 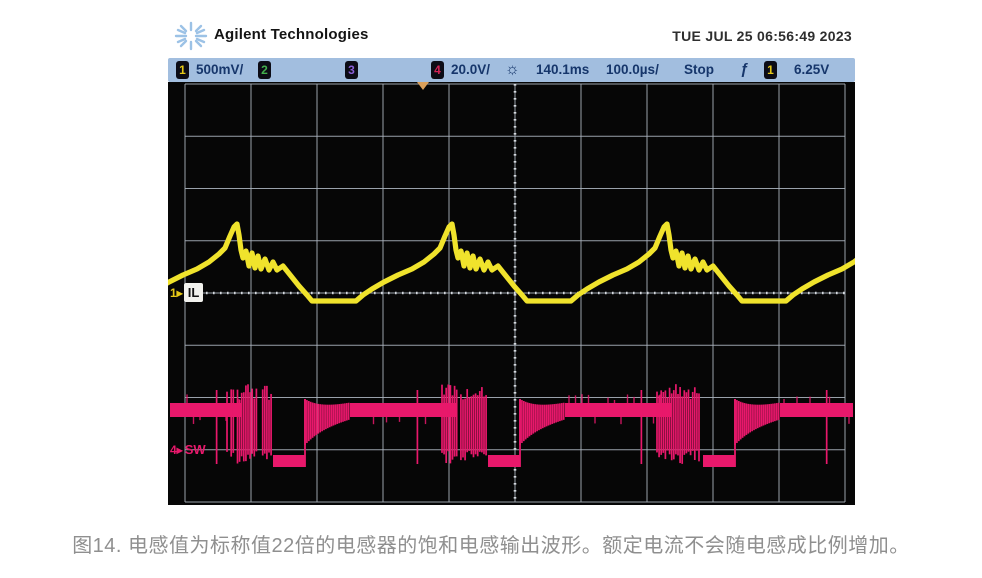 What do you see at coordinates (699, 69) in the screenshot?
I see `acquisition-status: Stop` at bounding box center [699, 69].